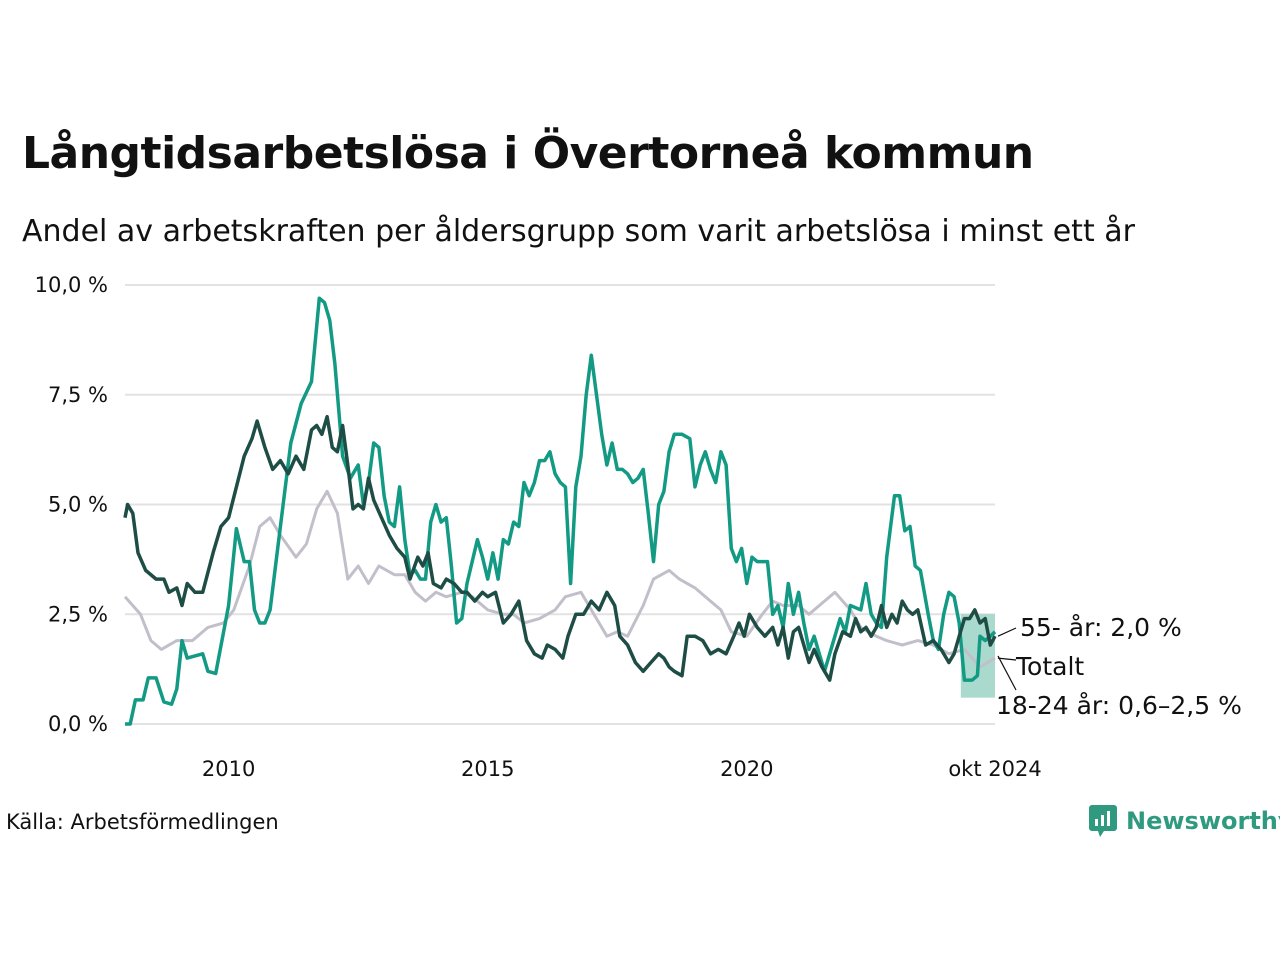 The width and height of the screenshot is (1280, 960). Describe the element at coordinates (1101, 627) in the screenshot. I see `series-end-label: 55- år: 2,0 %` at that location.